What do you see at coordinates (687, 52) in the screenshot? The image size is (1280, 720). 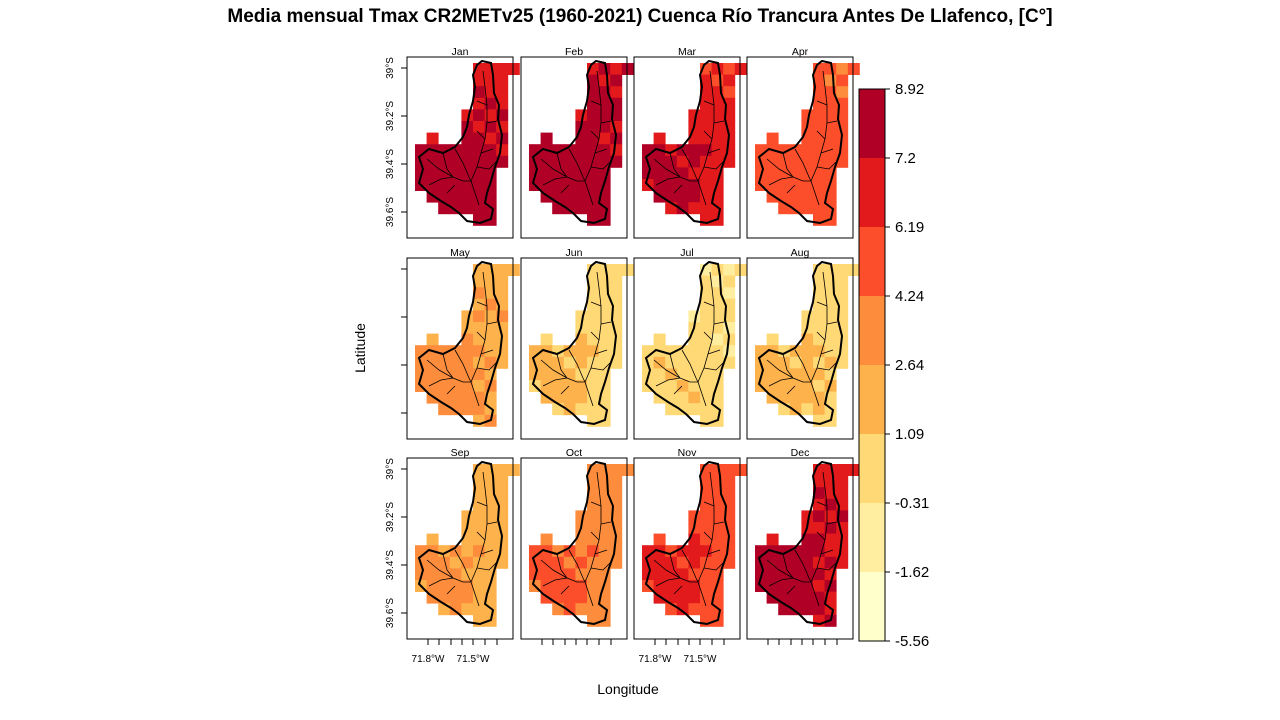 I see `panel-title: Mar` at bounding box center [687, 52].